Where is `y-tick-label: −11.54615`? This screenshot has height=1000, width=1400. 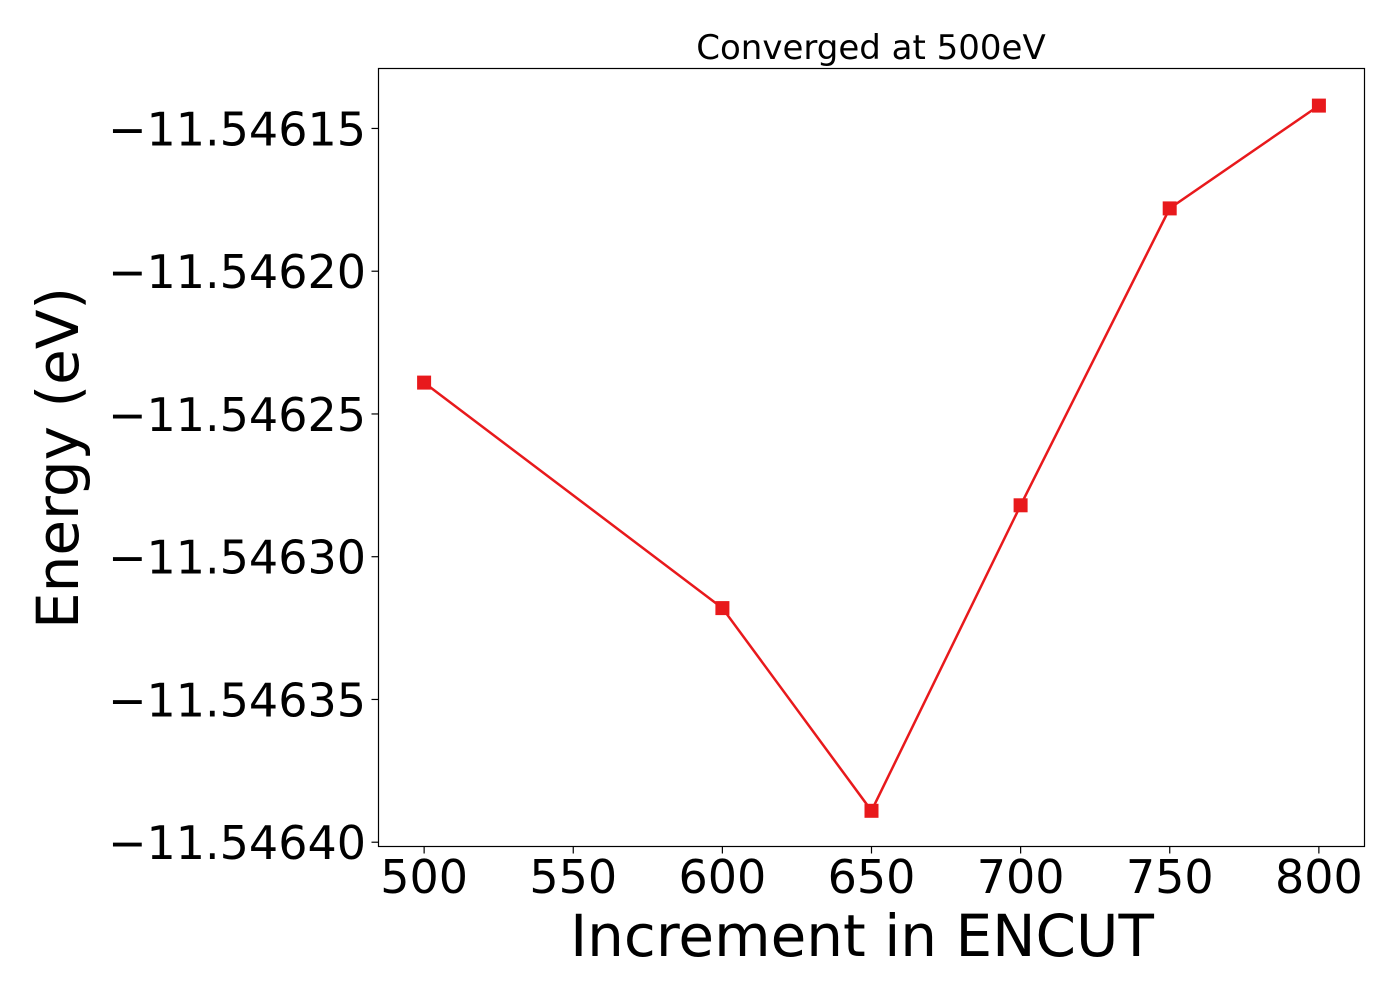 y-tick-label: −11.54615 is located at coordinates (237, 129).